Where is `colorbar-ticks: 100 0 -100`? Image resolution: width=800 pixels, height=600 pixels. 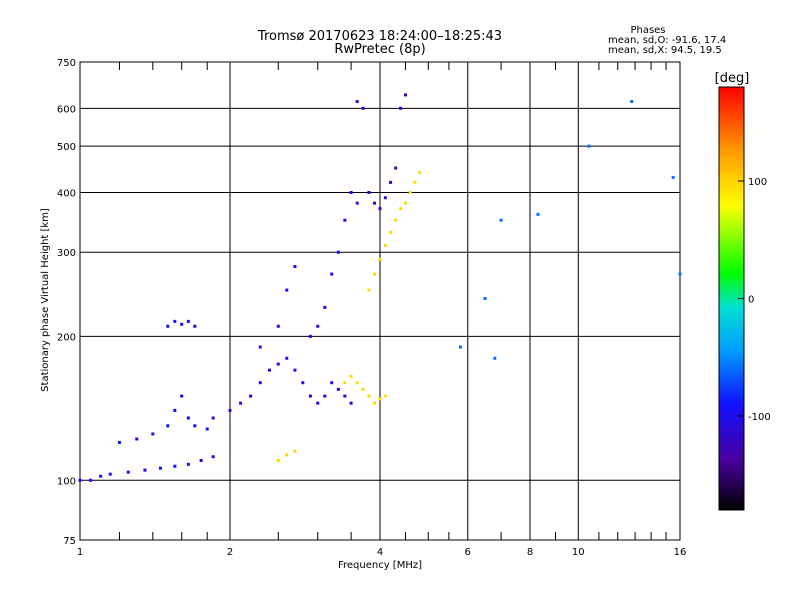
colorbar-ticks: 100 0 -100 is located at coordinates (754, 300).